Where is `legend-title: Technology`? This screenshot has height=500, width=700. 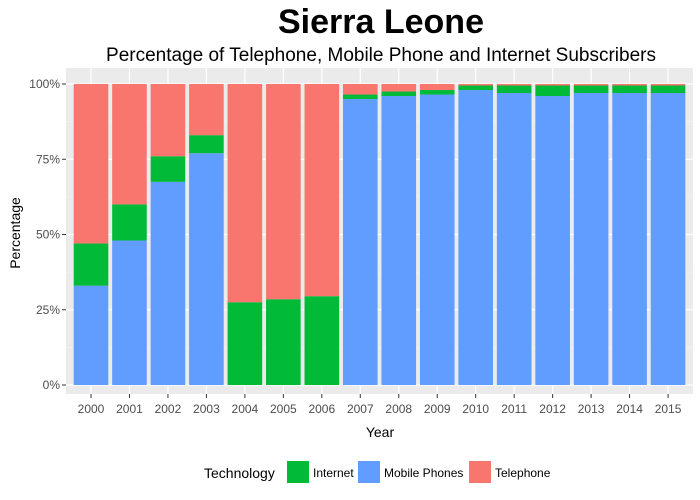
legend-title: Technology is located at coordinates (239, 473).